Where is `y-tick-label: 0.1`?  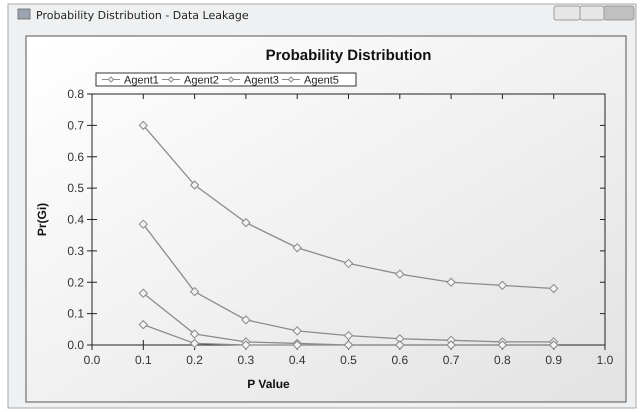 y-tick-label: 0.1 is located at coordinates (75, 313).